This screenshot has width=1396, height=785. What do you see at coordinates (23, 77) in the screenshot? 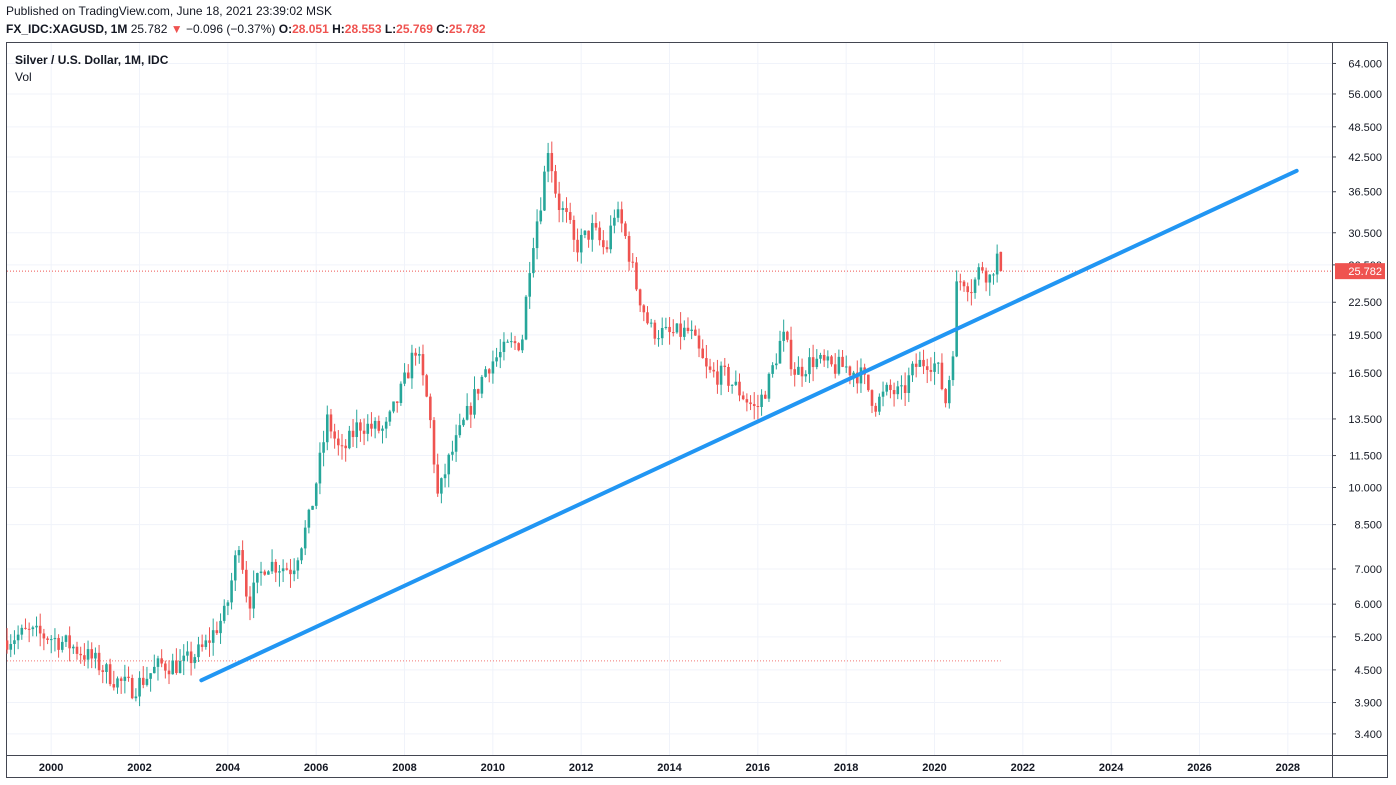
I see `legend-volume-label: Vol` at bounding box center [23, 77].